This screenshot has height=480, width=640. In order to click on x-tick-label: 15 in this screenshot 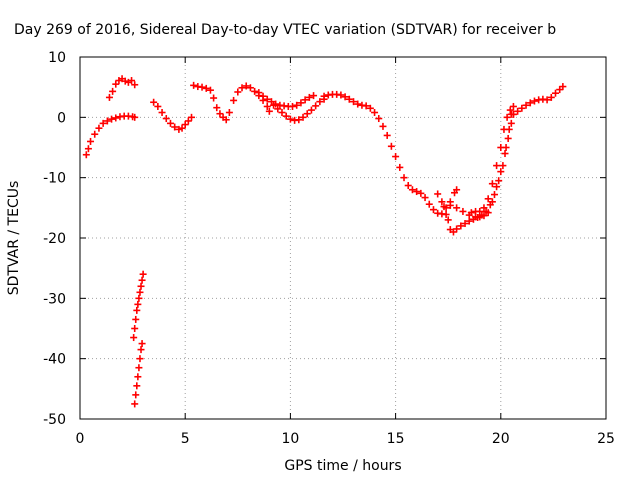, I will do `click(396, 439)`.